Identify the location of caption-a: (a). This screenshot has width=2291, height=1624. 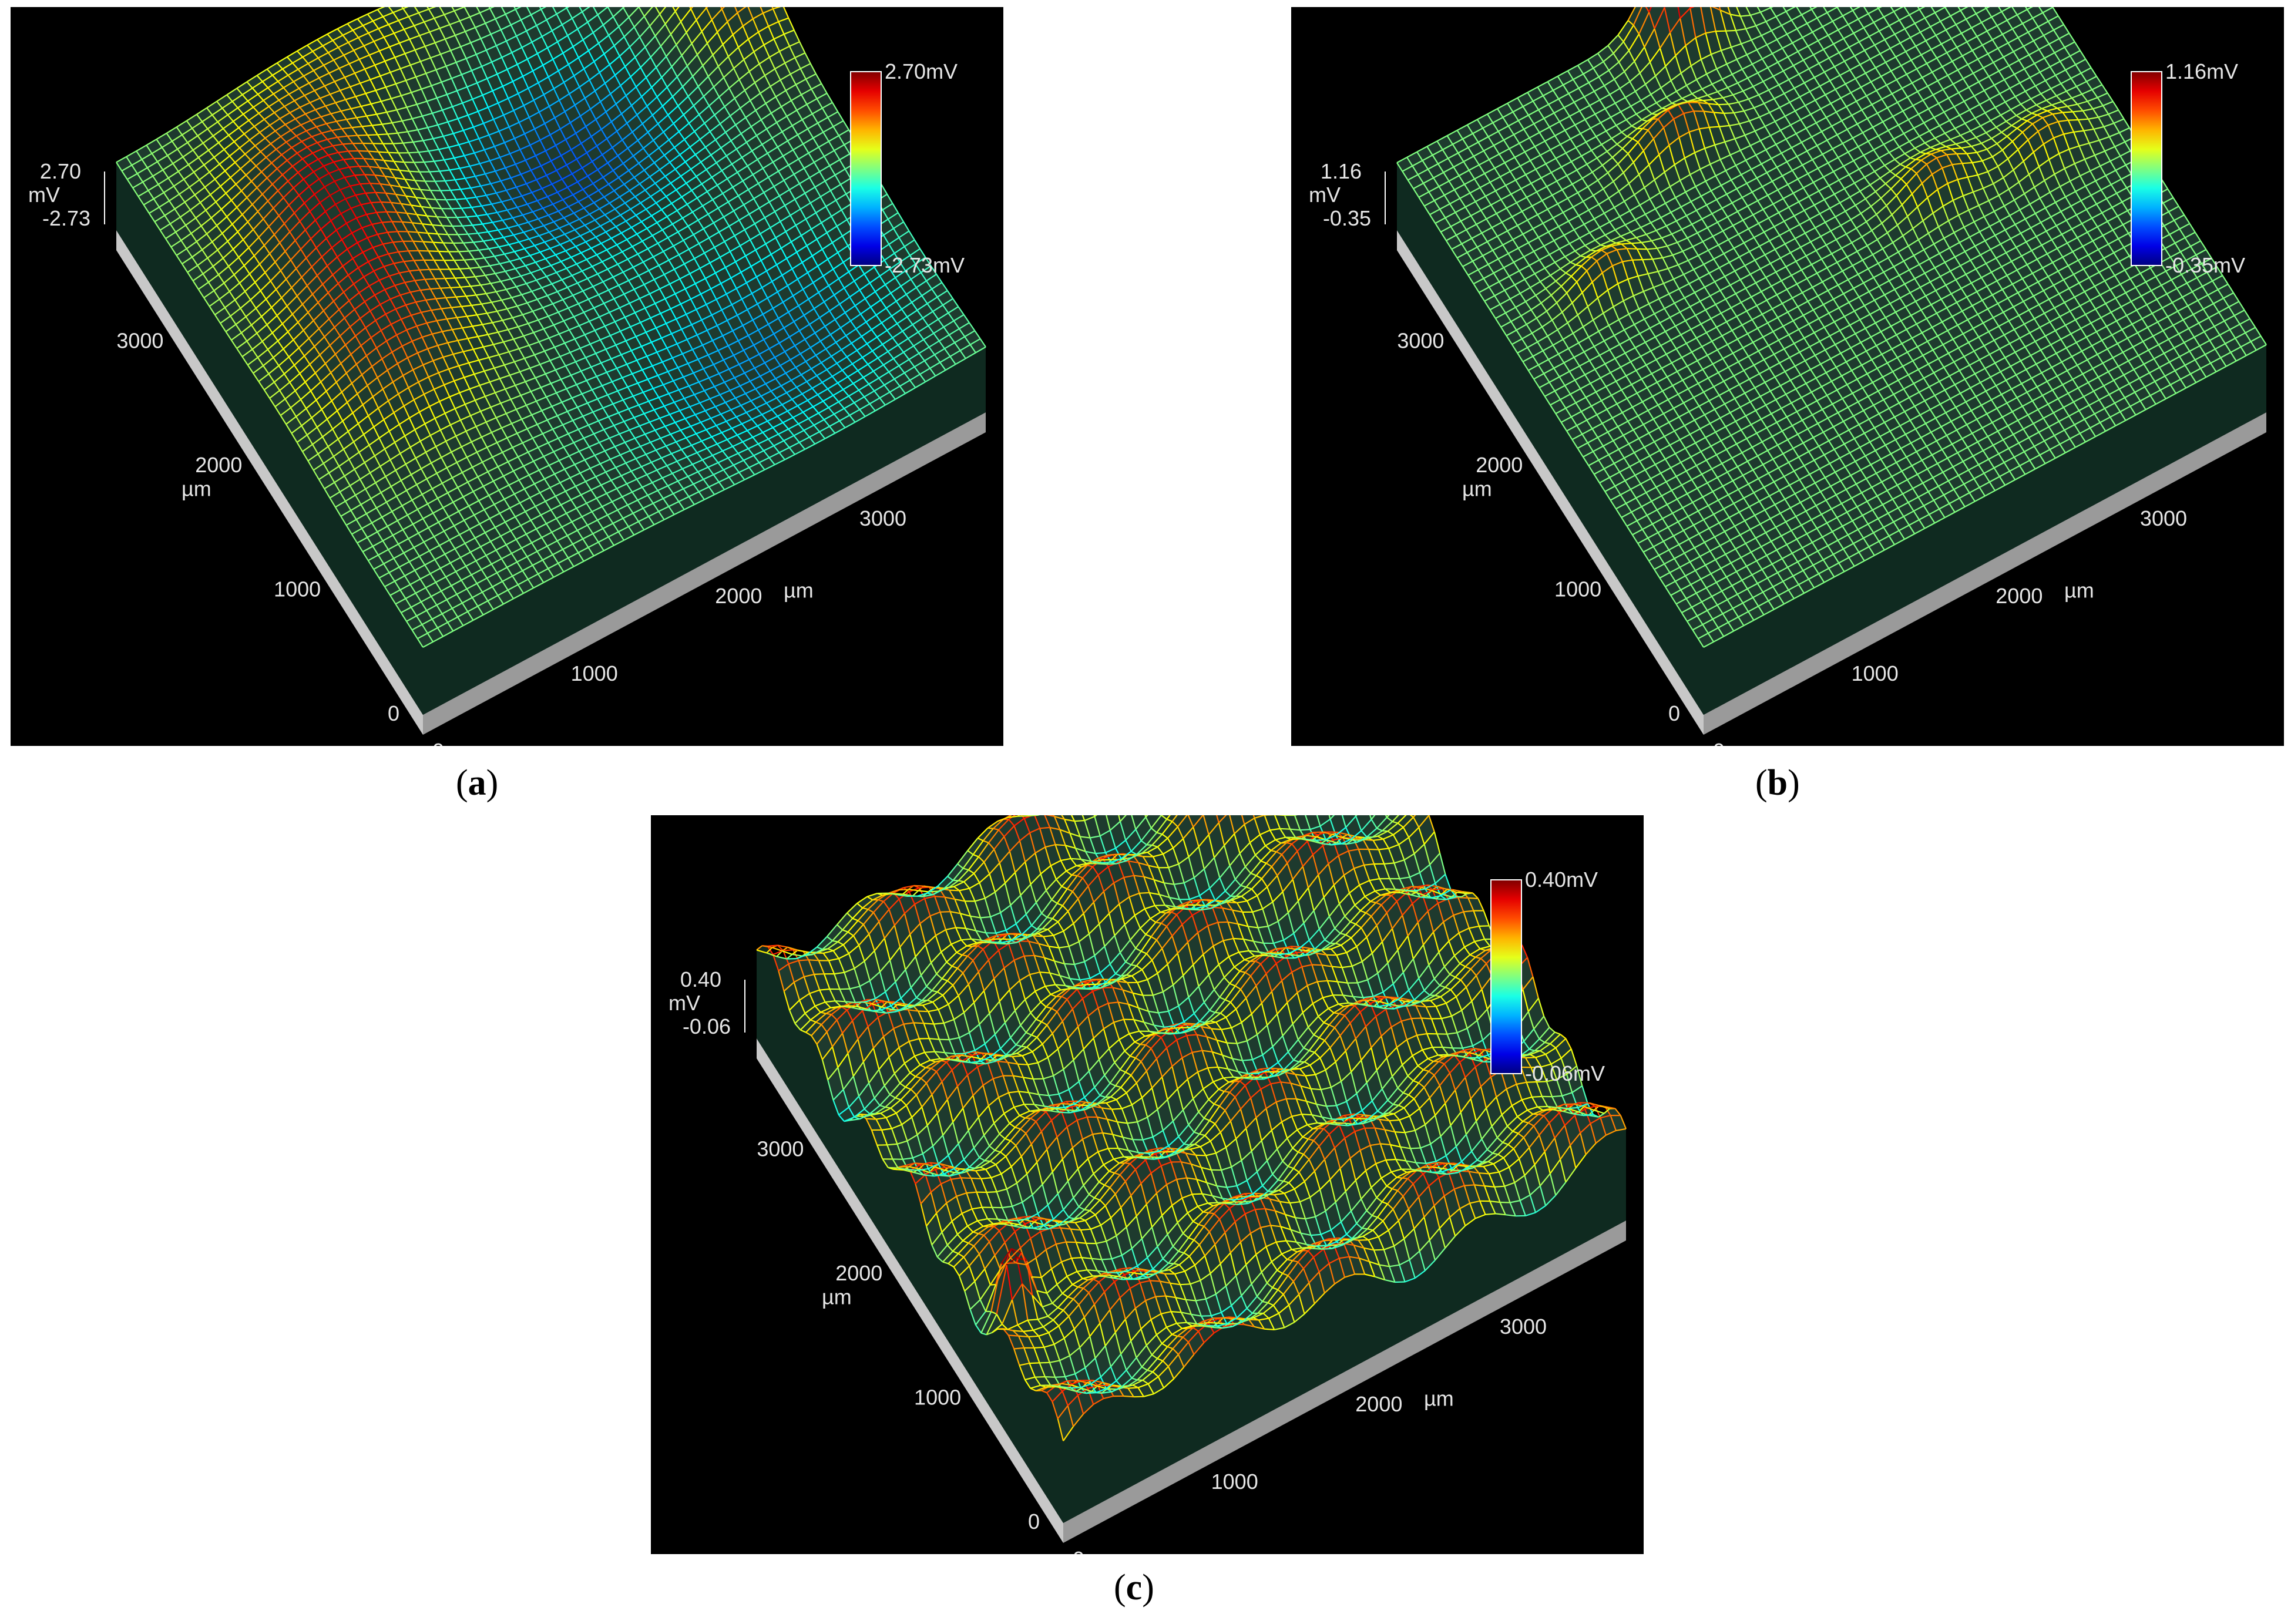
(477, 783).